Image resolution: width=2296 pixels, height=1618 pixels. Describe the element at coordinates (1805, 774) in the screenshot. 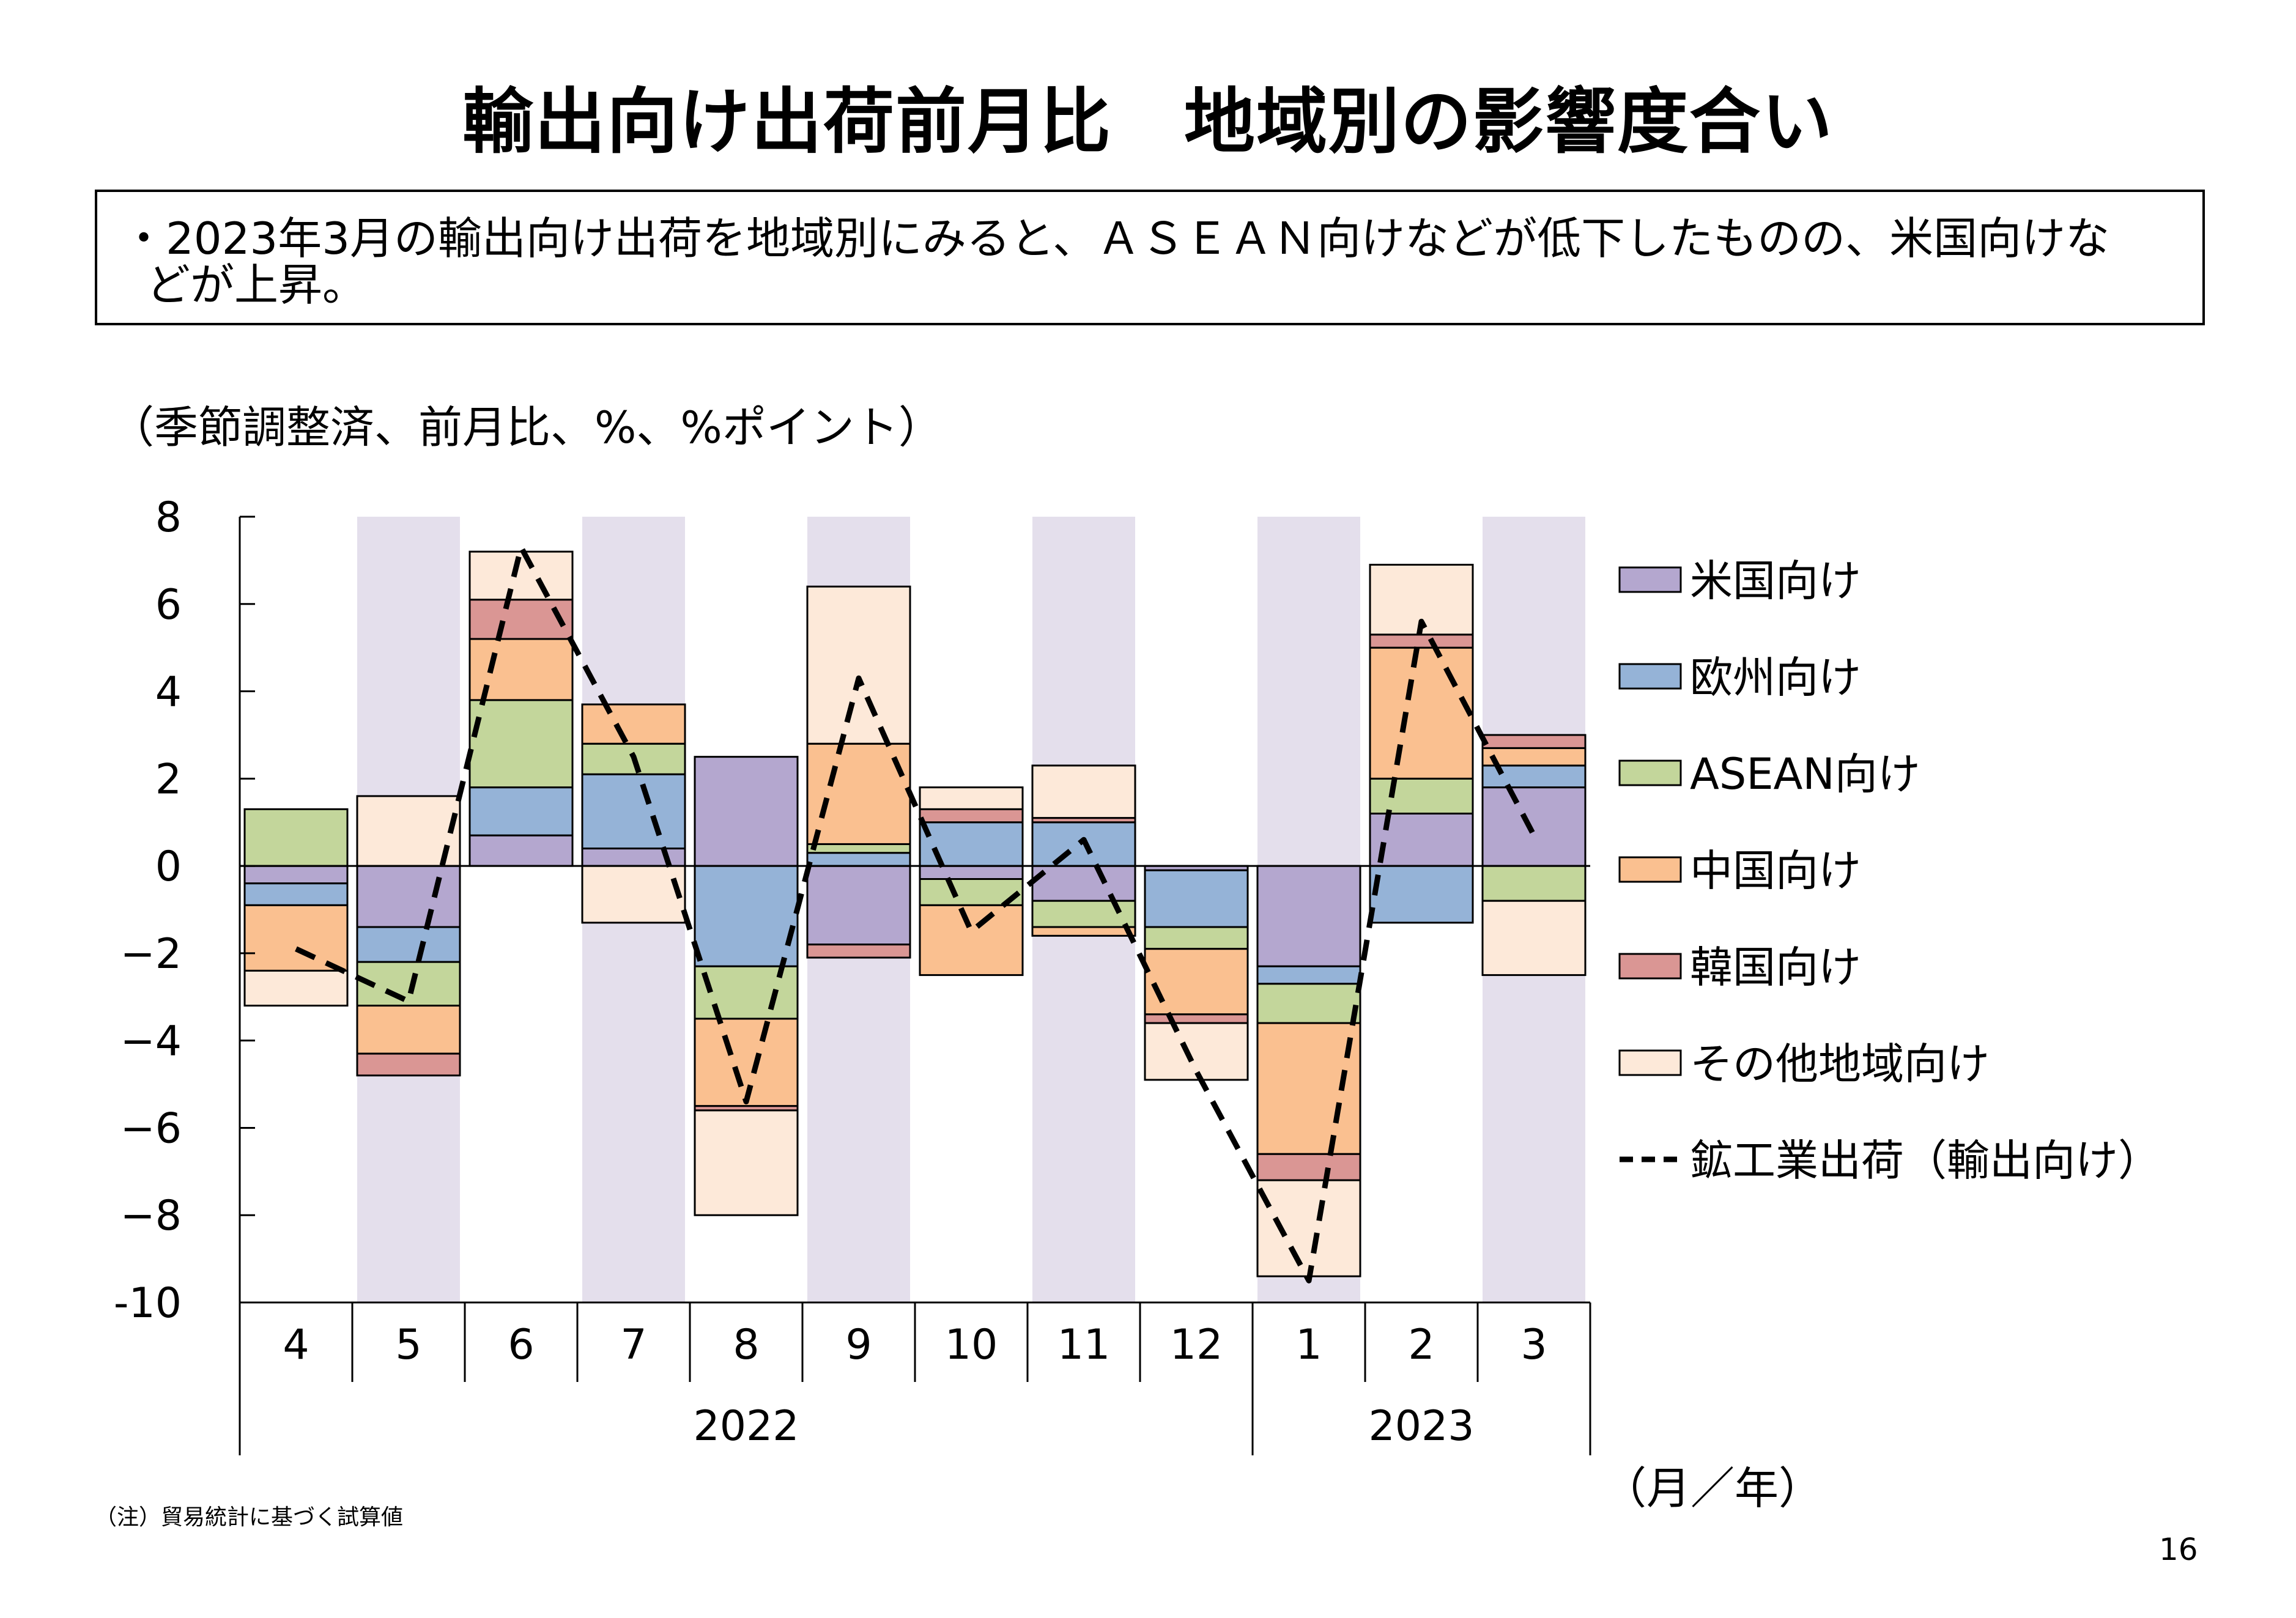

I see `legend-label: ASEAN向け` at that location.